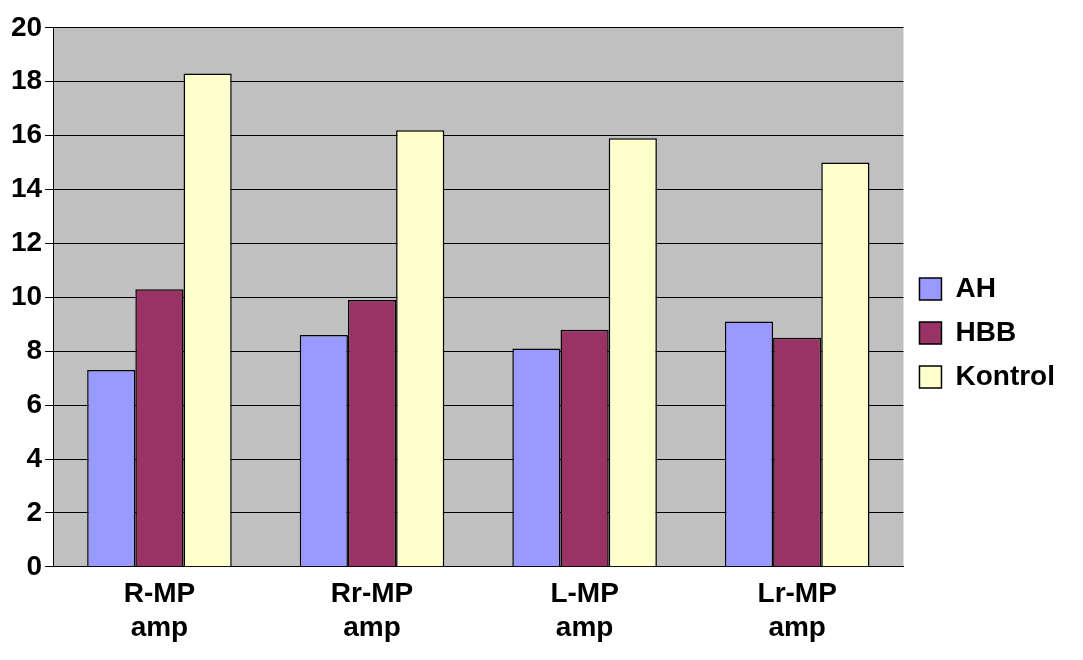 This screenshot has width=1083, height=660. Describe the element at coordinates (34, 565) in the screenshot. I see `y-tick-label: 0` at that location.